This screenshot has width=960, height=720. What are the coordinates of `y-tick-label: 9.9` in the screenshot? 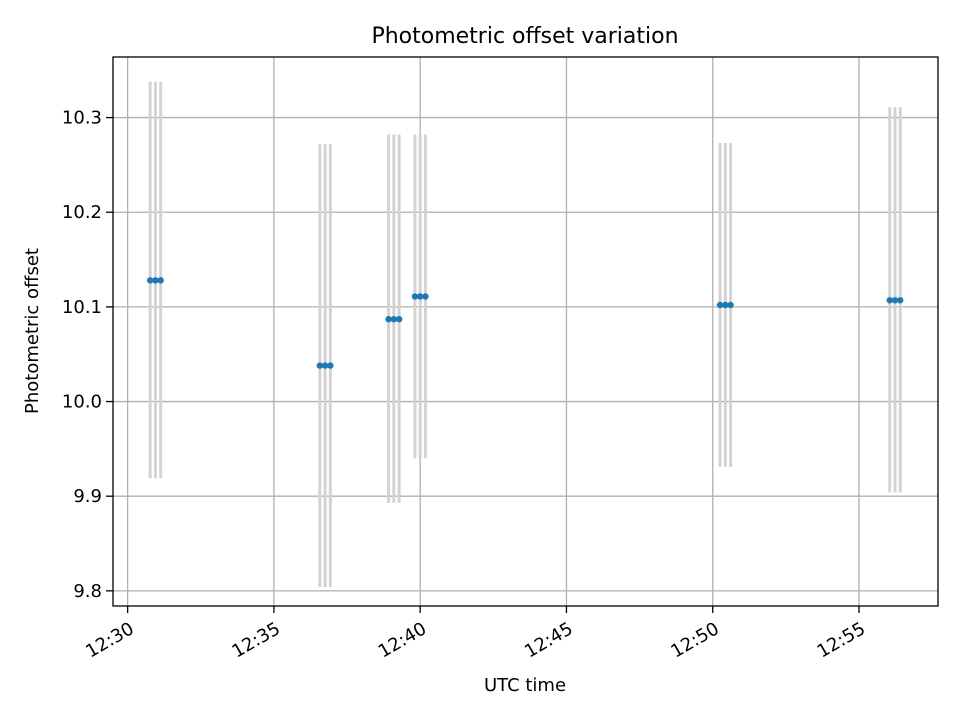 It's located at (87, 496).